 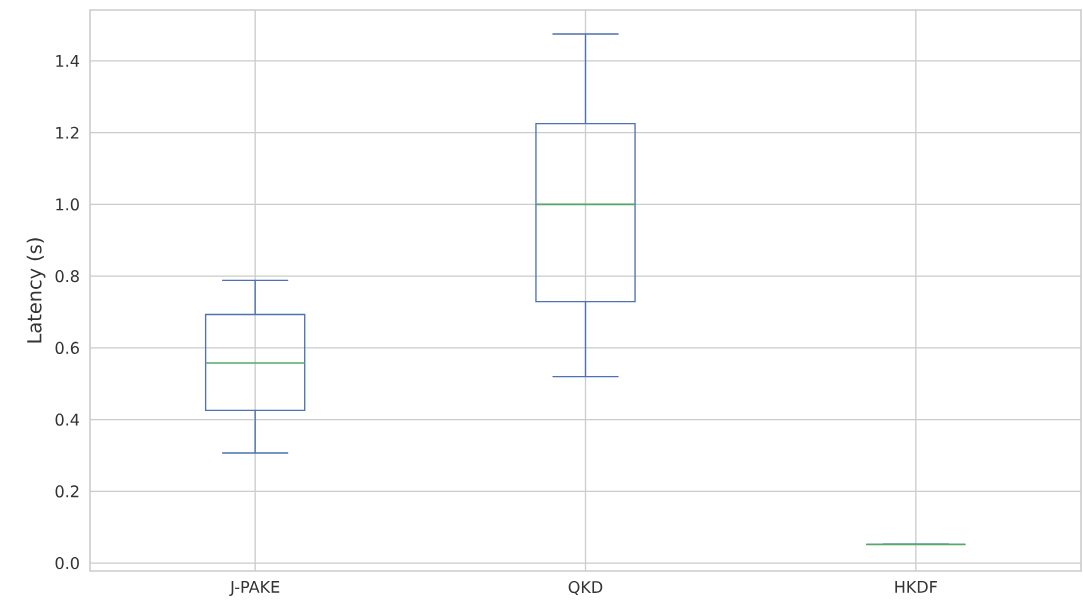 What do you see at coordinates (67, 132) in the screenshot?
I see `y-tick-label: 1.2` at bounding box center [67, 132].